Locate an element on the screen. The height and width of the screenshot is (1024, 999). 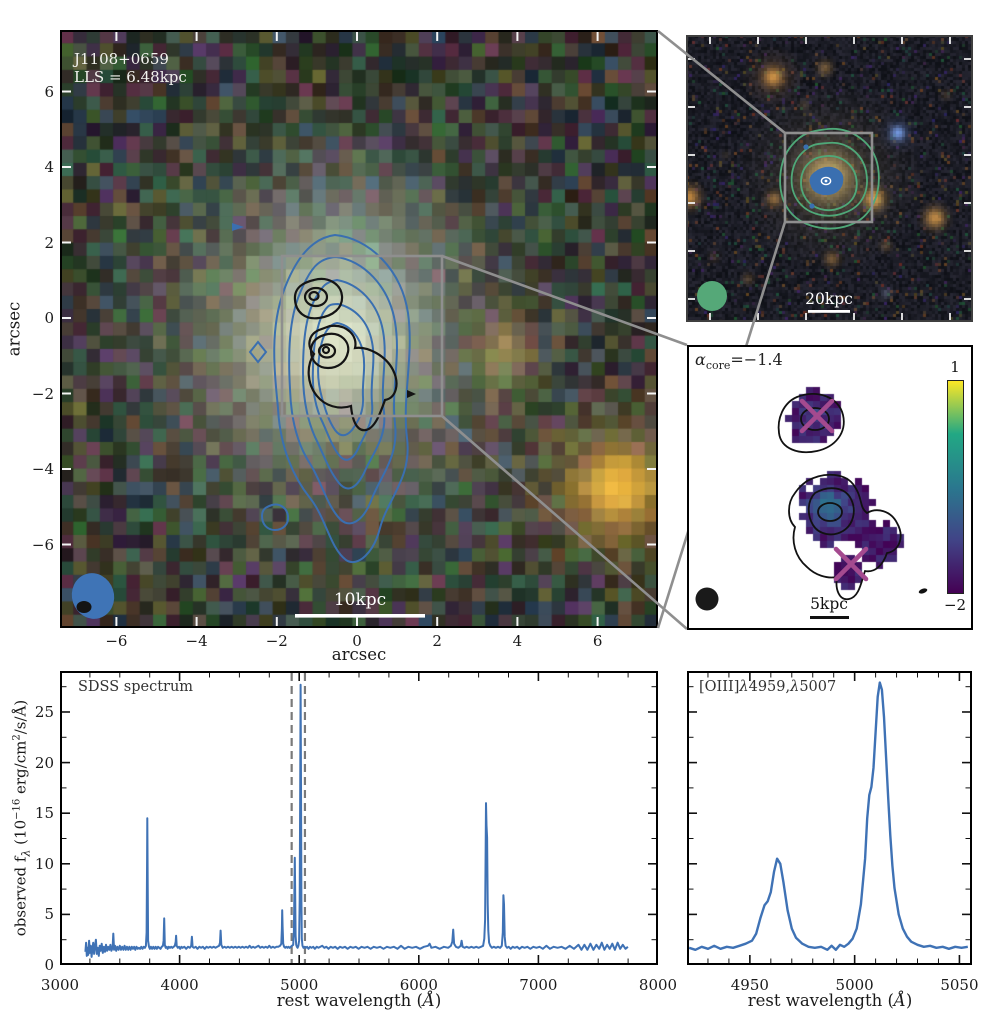
oiii-title: [OIII]λ4959,λ5007 is located at coordinates (768, 687).